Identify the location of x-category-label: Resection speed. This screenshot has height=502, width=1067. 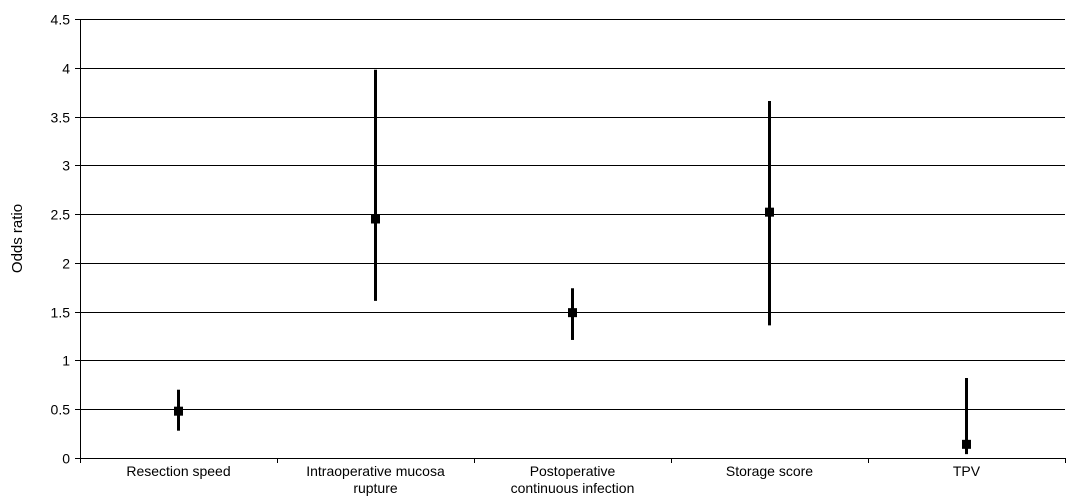
(178, 471).